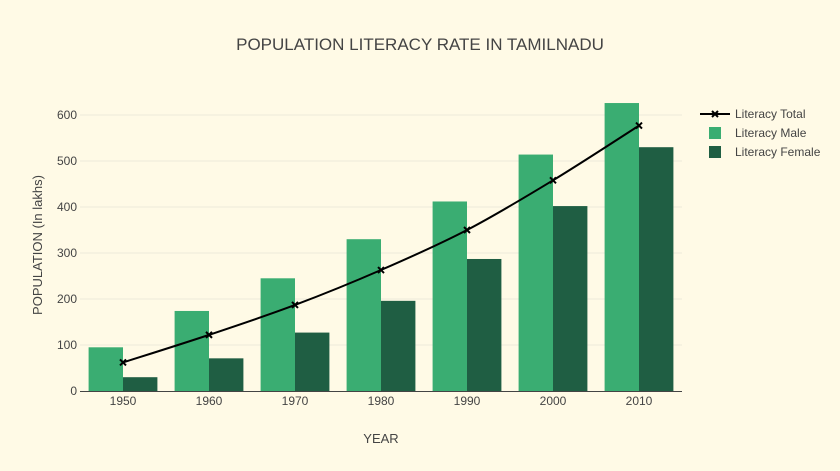  I want to click on x-tick-label: 1960, so click(209, 401).